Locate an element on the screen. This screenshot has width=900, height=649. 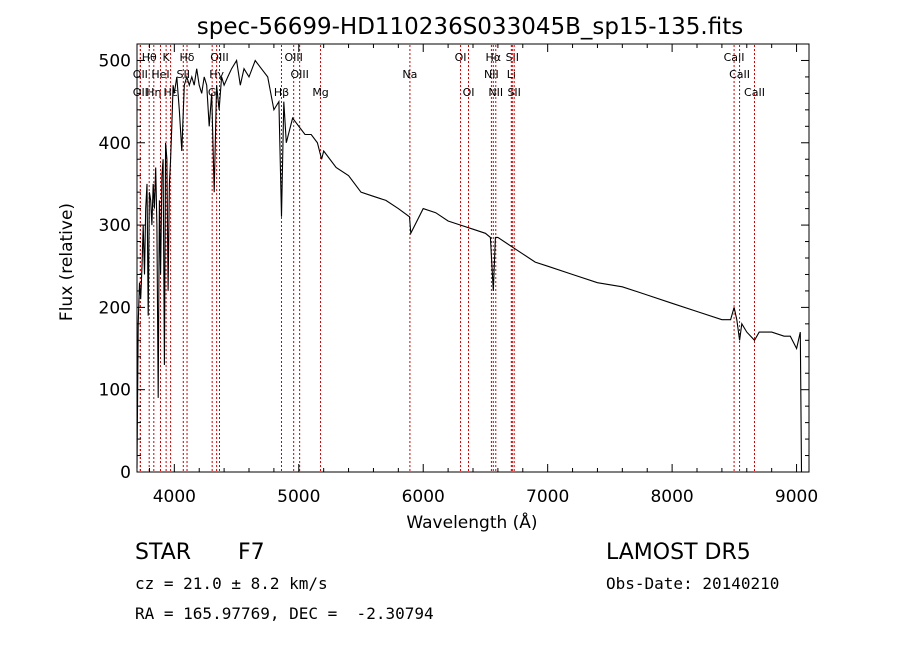
line-marker-label: Hγ is located at coordinates (216, 74).